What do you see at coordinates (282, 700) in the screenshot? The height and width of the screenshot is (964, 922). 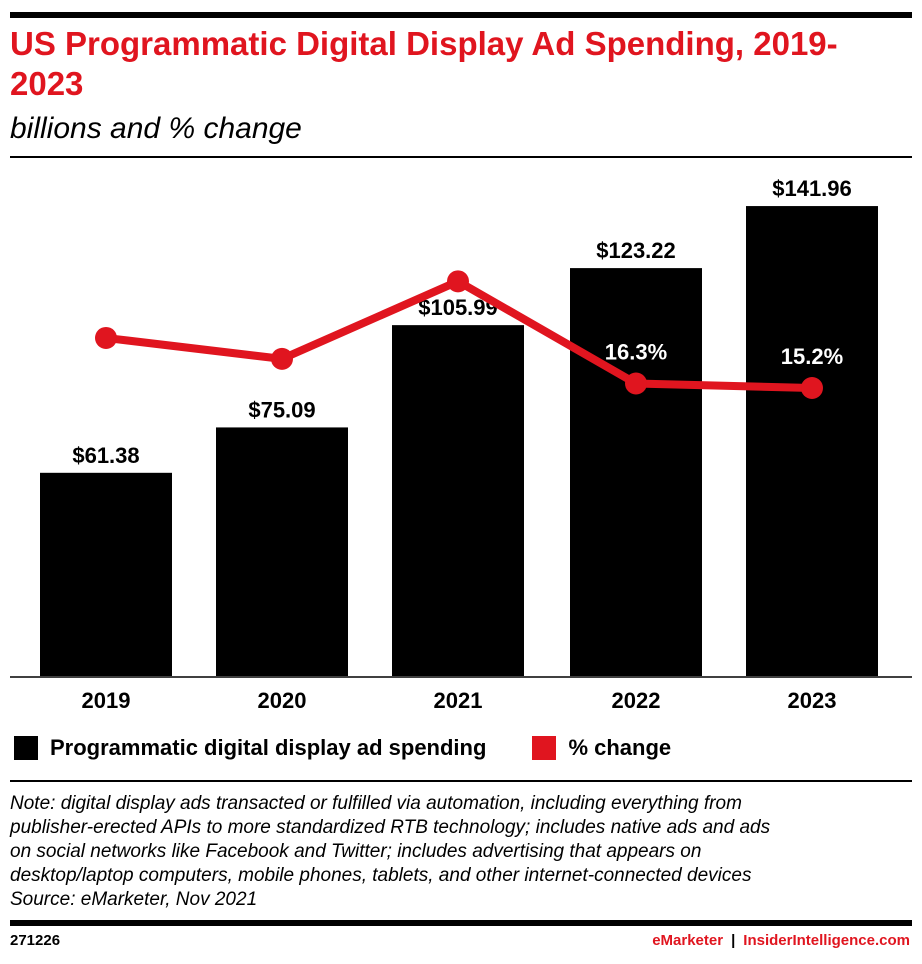 I see `x-tick-label: 2020` at bounding box center [282, 700].